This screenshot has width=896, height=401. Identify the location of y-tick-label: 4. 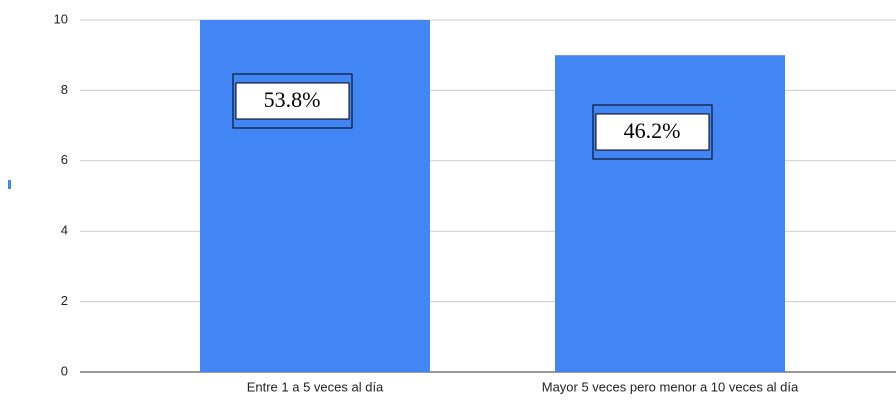
(64, 230).